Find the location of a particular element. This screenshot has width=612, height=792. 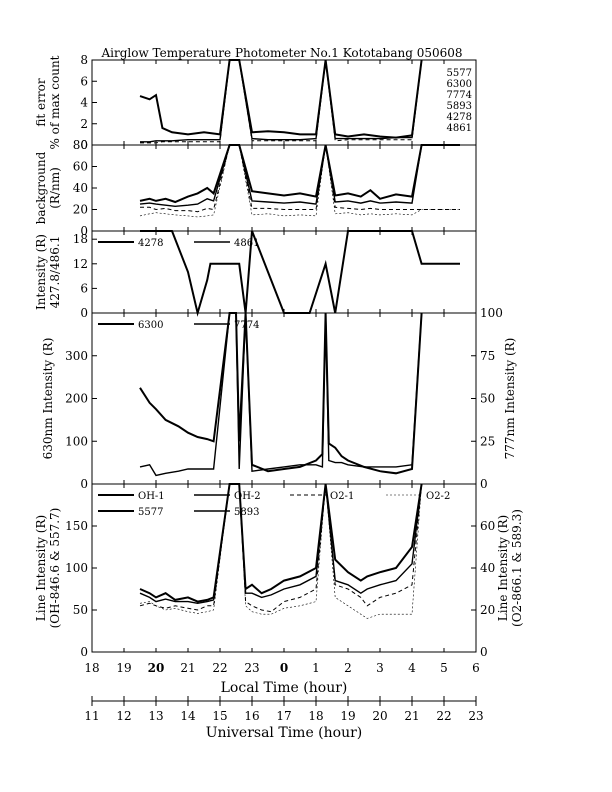

ut-tick-label: 21 is located at coordinates (411, 716).